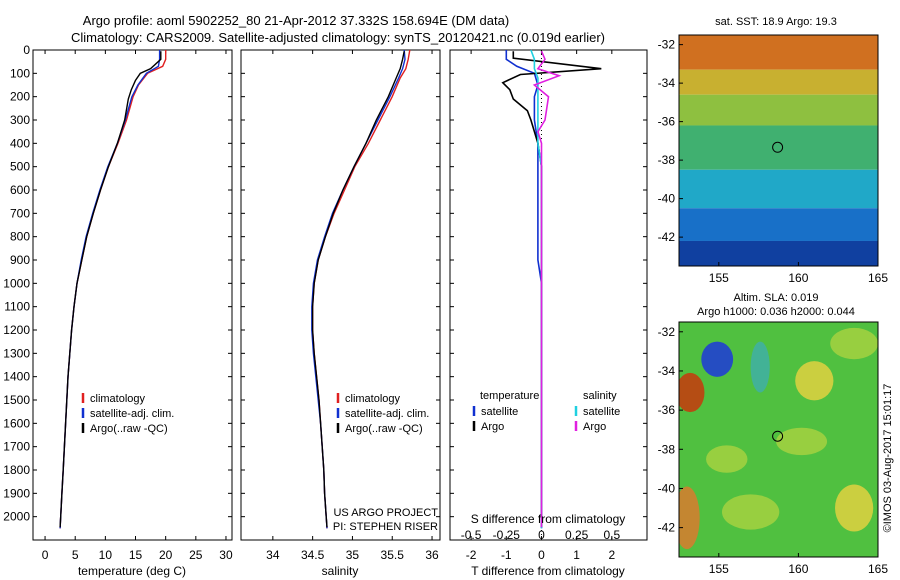 This screenshot has width=900, height=580. Describe the element at coordinates (667, 449) in the screenshot. I see `latitude-tick-label: -38` at that location.